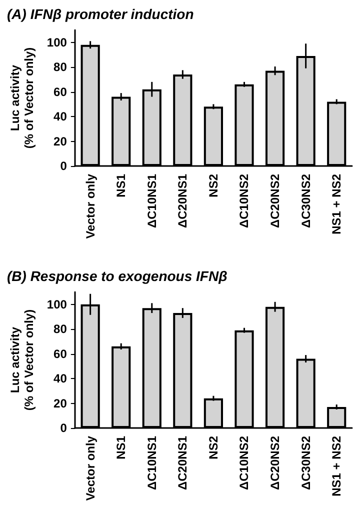 The height and width of the screenshot is (524, 362). I want to click on chart-title: (A) IFNβ promoter induction, so click(100, 14).